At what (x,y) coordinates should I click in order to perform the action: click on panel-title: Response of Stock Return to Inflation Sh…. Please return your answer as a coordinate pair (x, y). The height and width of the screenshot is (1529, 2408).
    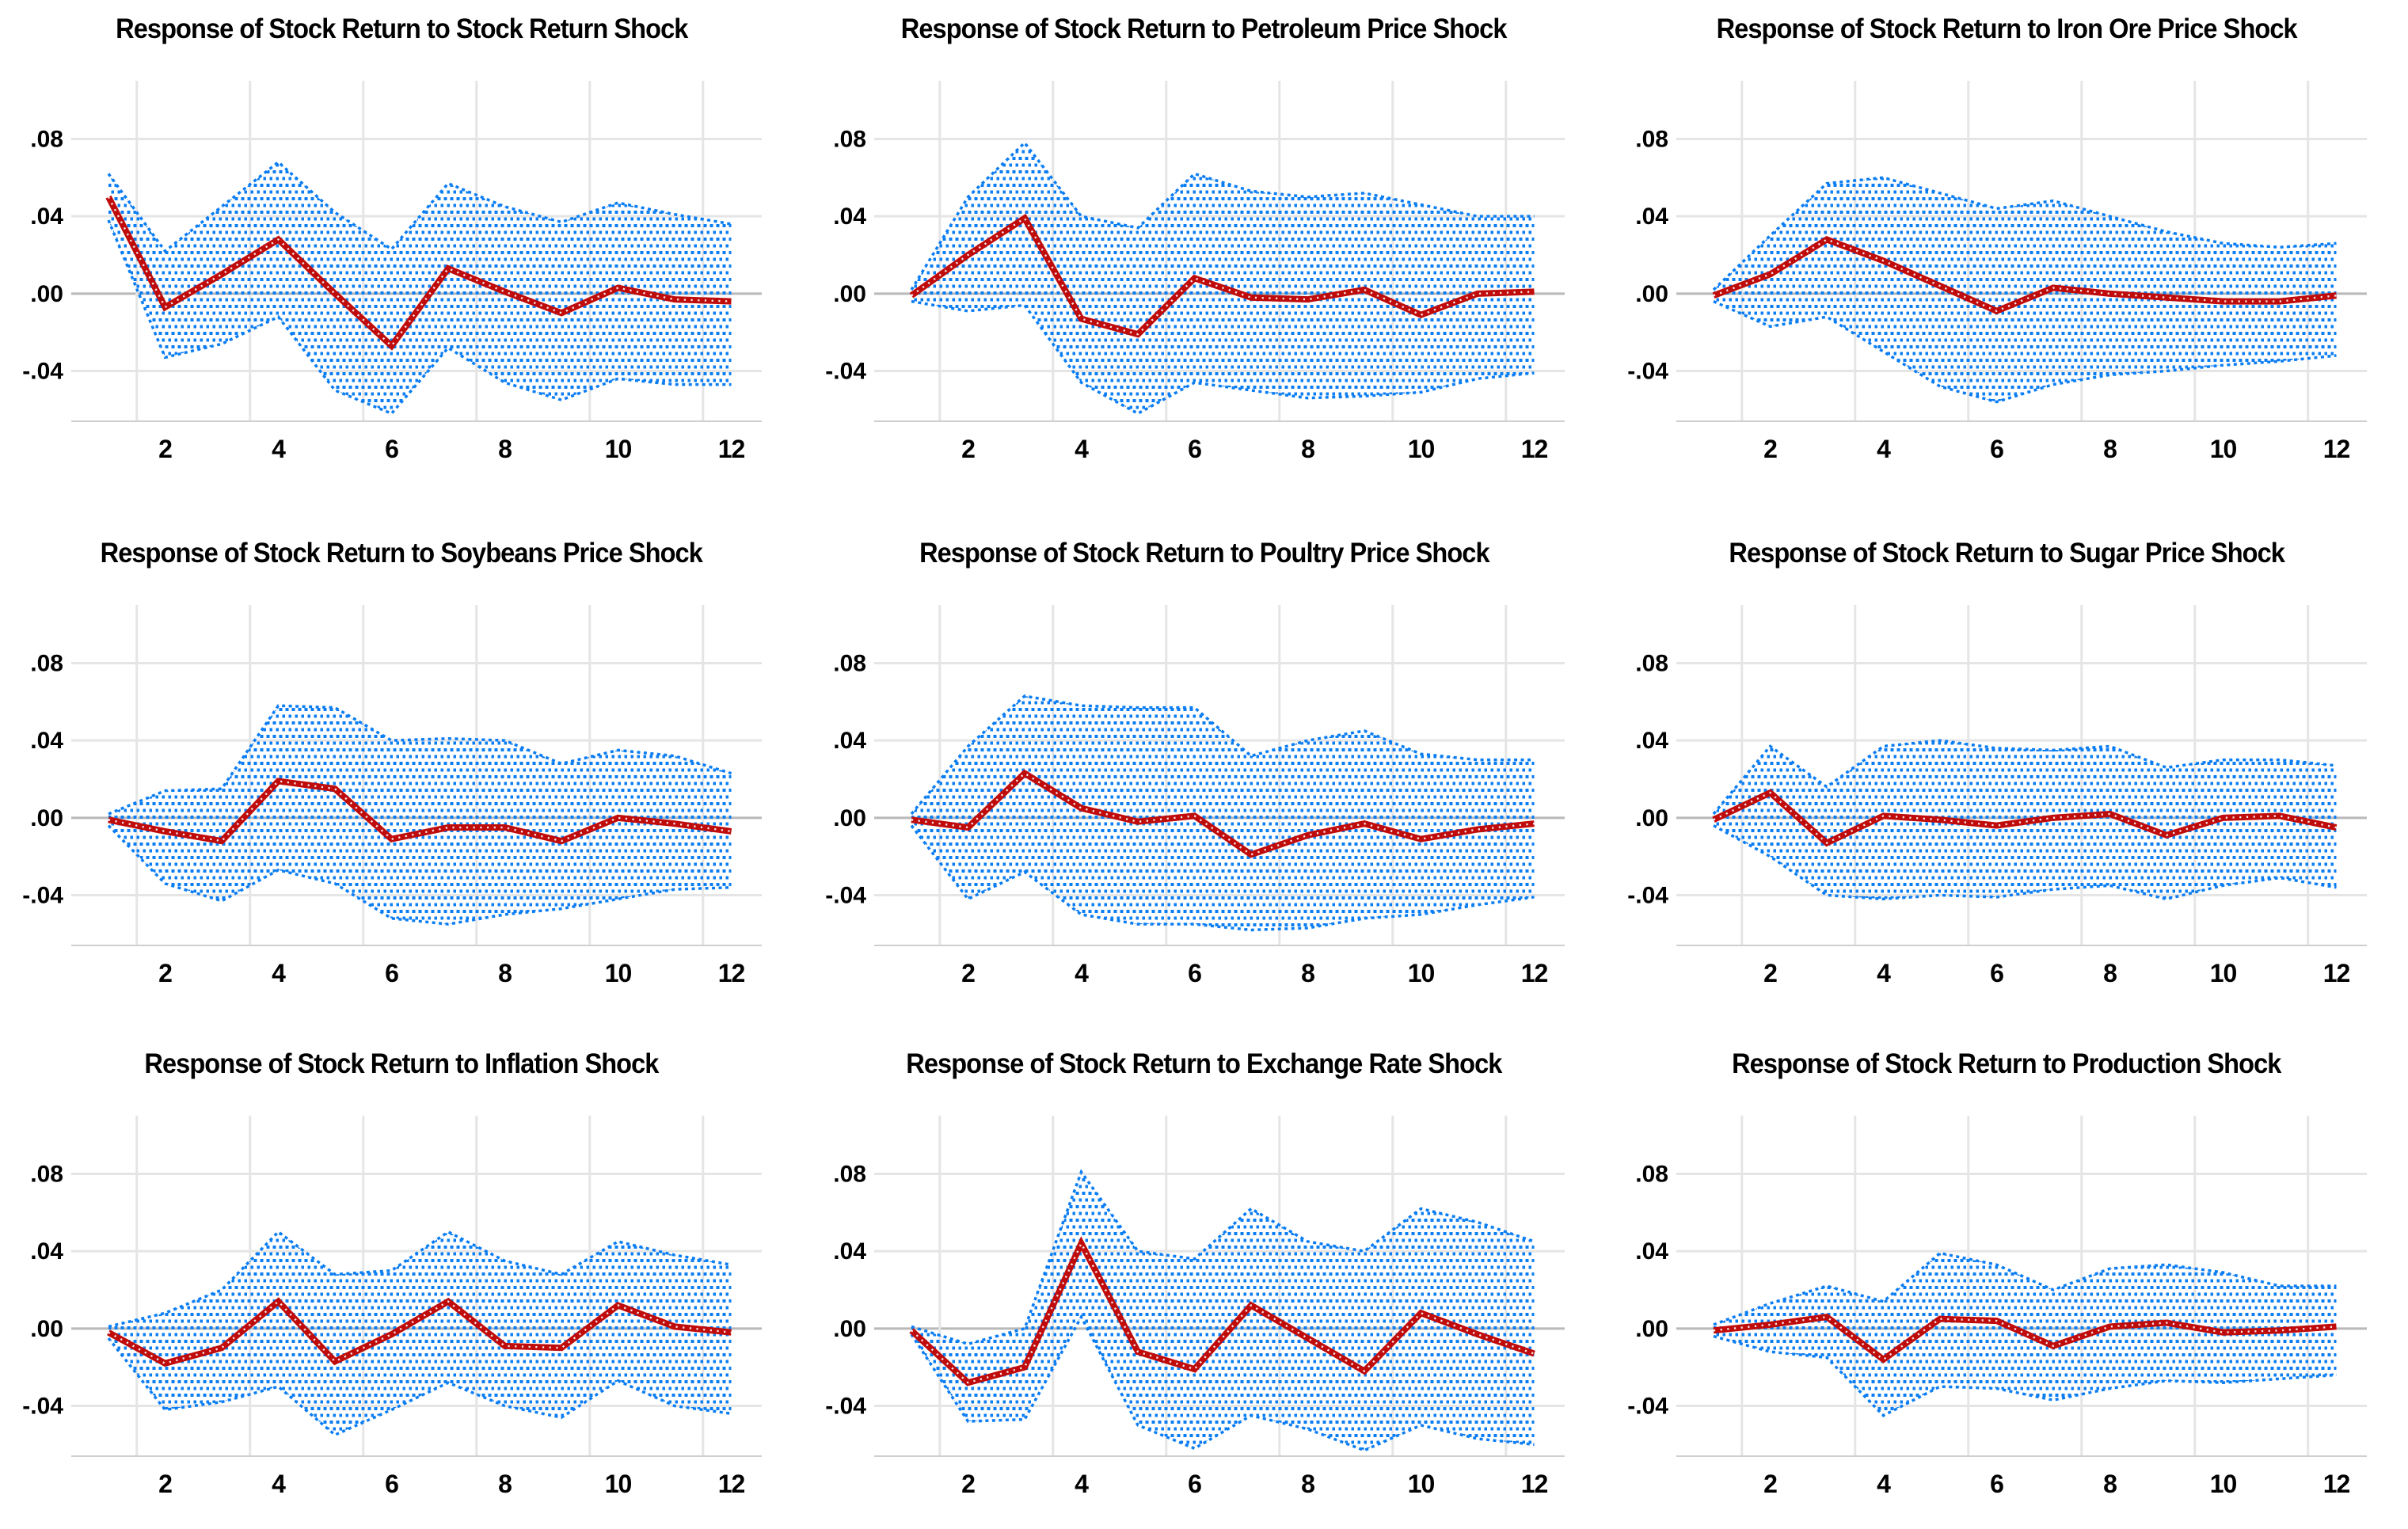
    Looking at the image, I should click on (401, 1064).